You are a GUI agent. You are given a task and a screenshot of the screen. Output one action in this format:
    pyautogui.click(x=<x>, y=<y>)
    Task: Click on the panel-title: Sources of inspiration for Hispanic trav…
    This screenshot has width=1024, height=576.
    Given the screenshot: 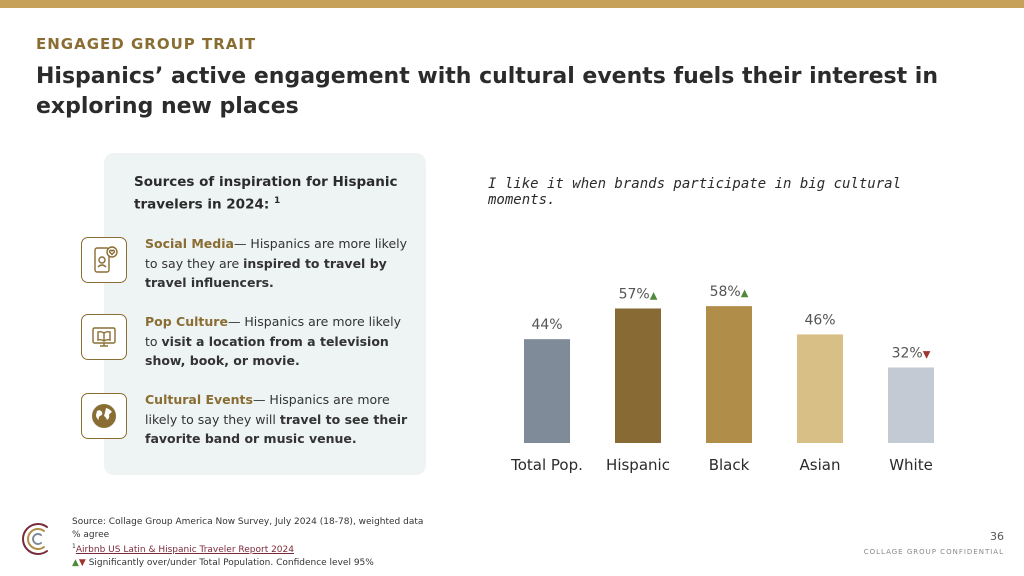 What is the action you would take?
    pyautogui.click(x=274, y=194)
    